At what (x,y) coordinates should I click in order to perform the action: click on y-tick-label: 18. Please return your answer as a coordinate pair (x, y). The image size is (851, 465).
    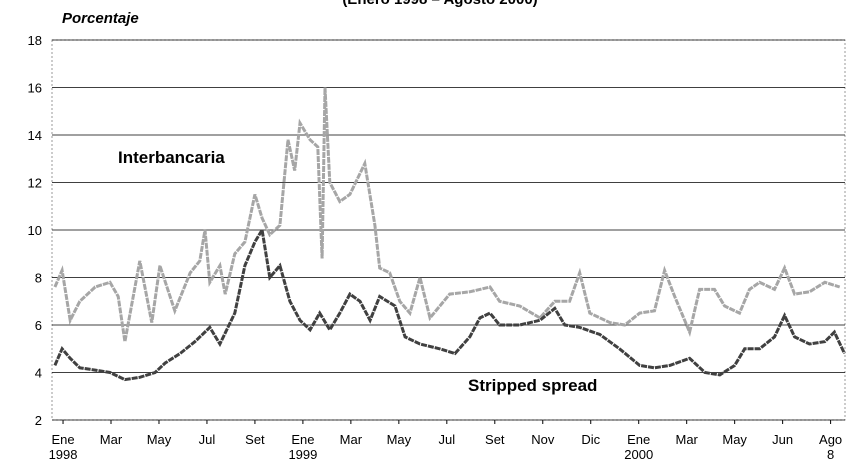
    Looking at the image, I should click on (35, 40).